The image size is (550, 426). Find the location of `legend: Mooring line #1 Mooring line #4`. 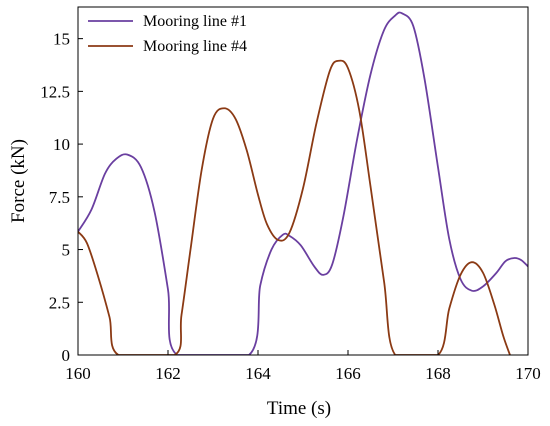

legend: Mooring line #1 Mooring line #4 is located at coordinates (167, 34).